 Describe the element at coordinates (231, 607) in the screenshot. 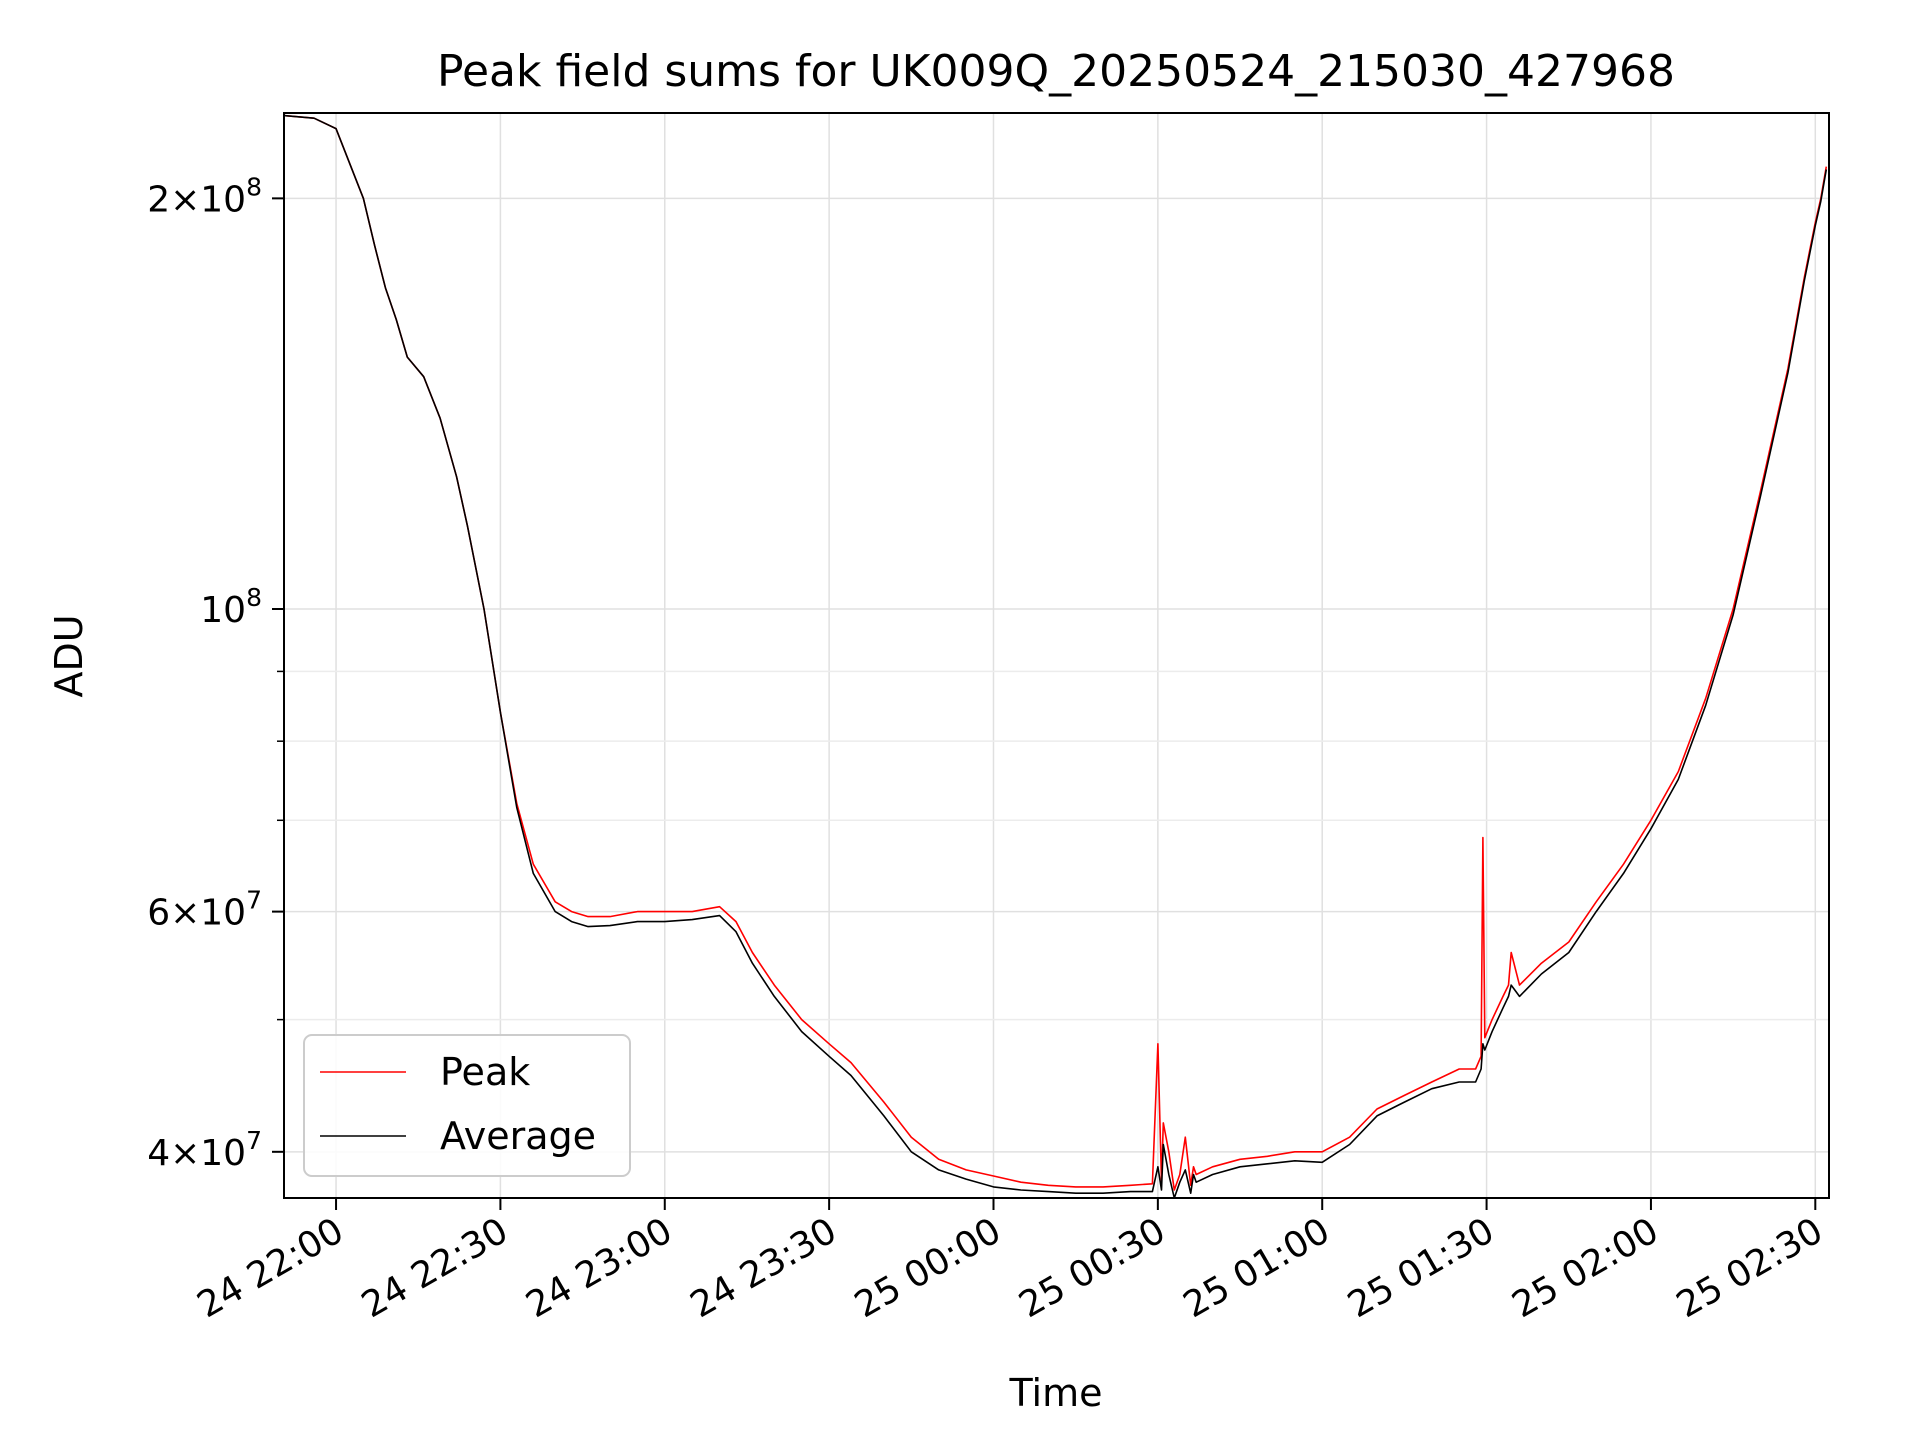

I see `y-tick-label: 108` at that location.